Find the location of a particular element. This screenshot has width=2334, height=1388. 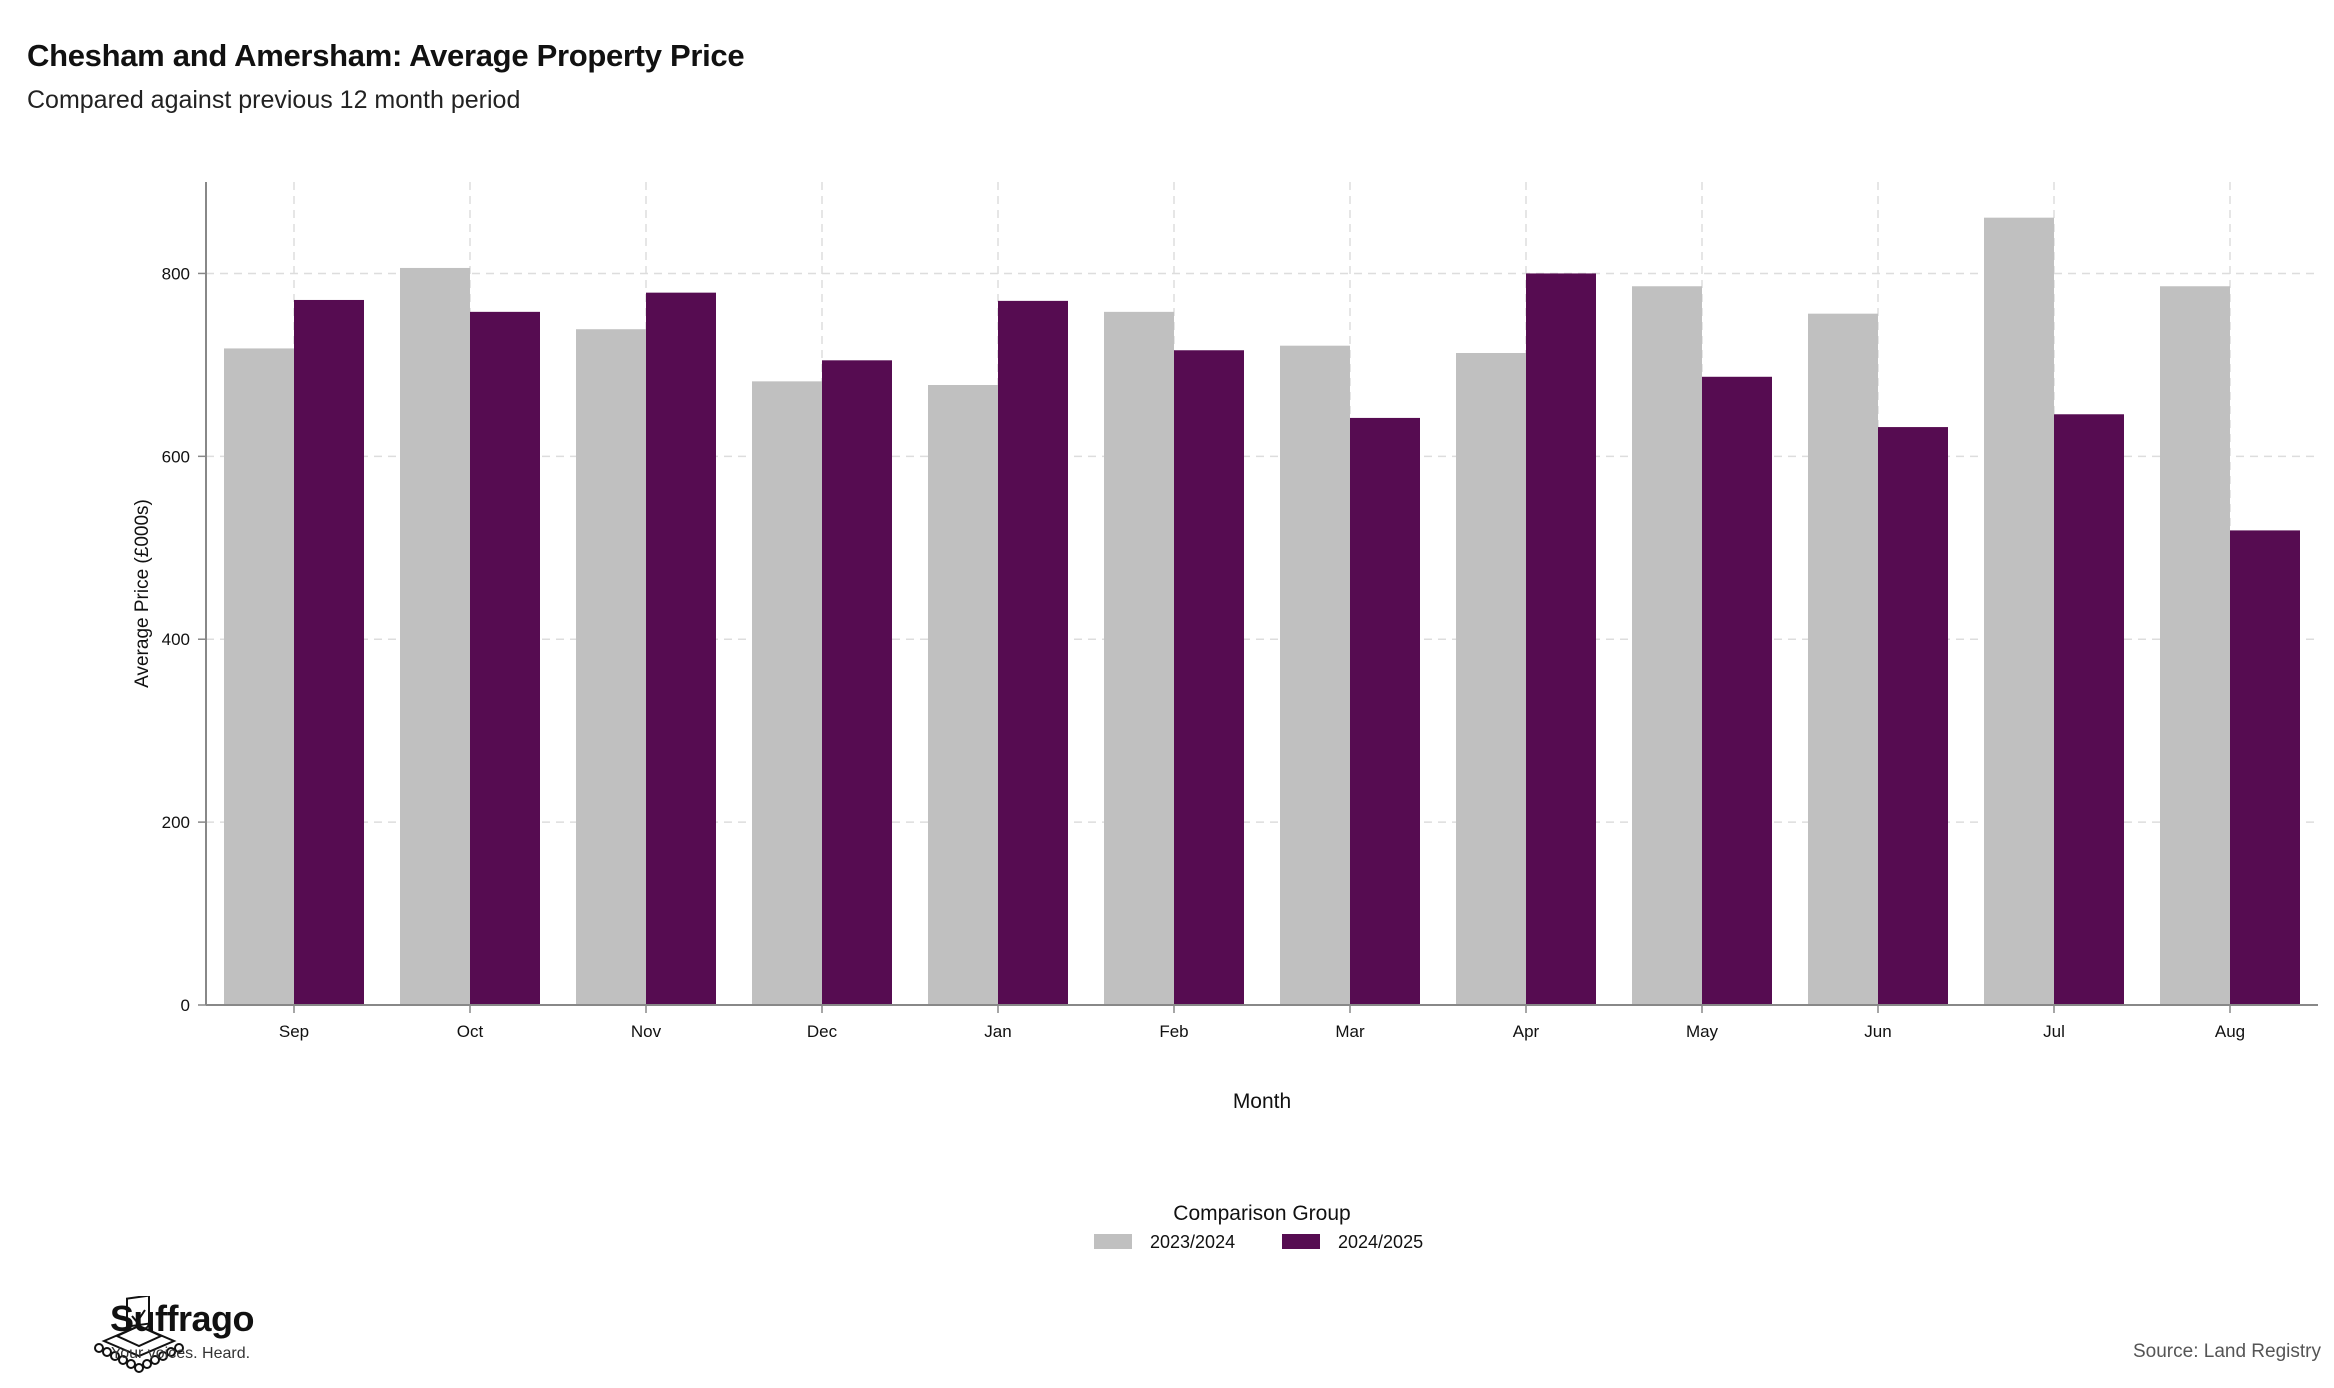

brand-name: Suffrago is located at coordinates (182, 1318).